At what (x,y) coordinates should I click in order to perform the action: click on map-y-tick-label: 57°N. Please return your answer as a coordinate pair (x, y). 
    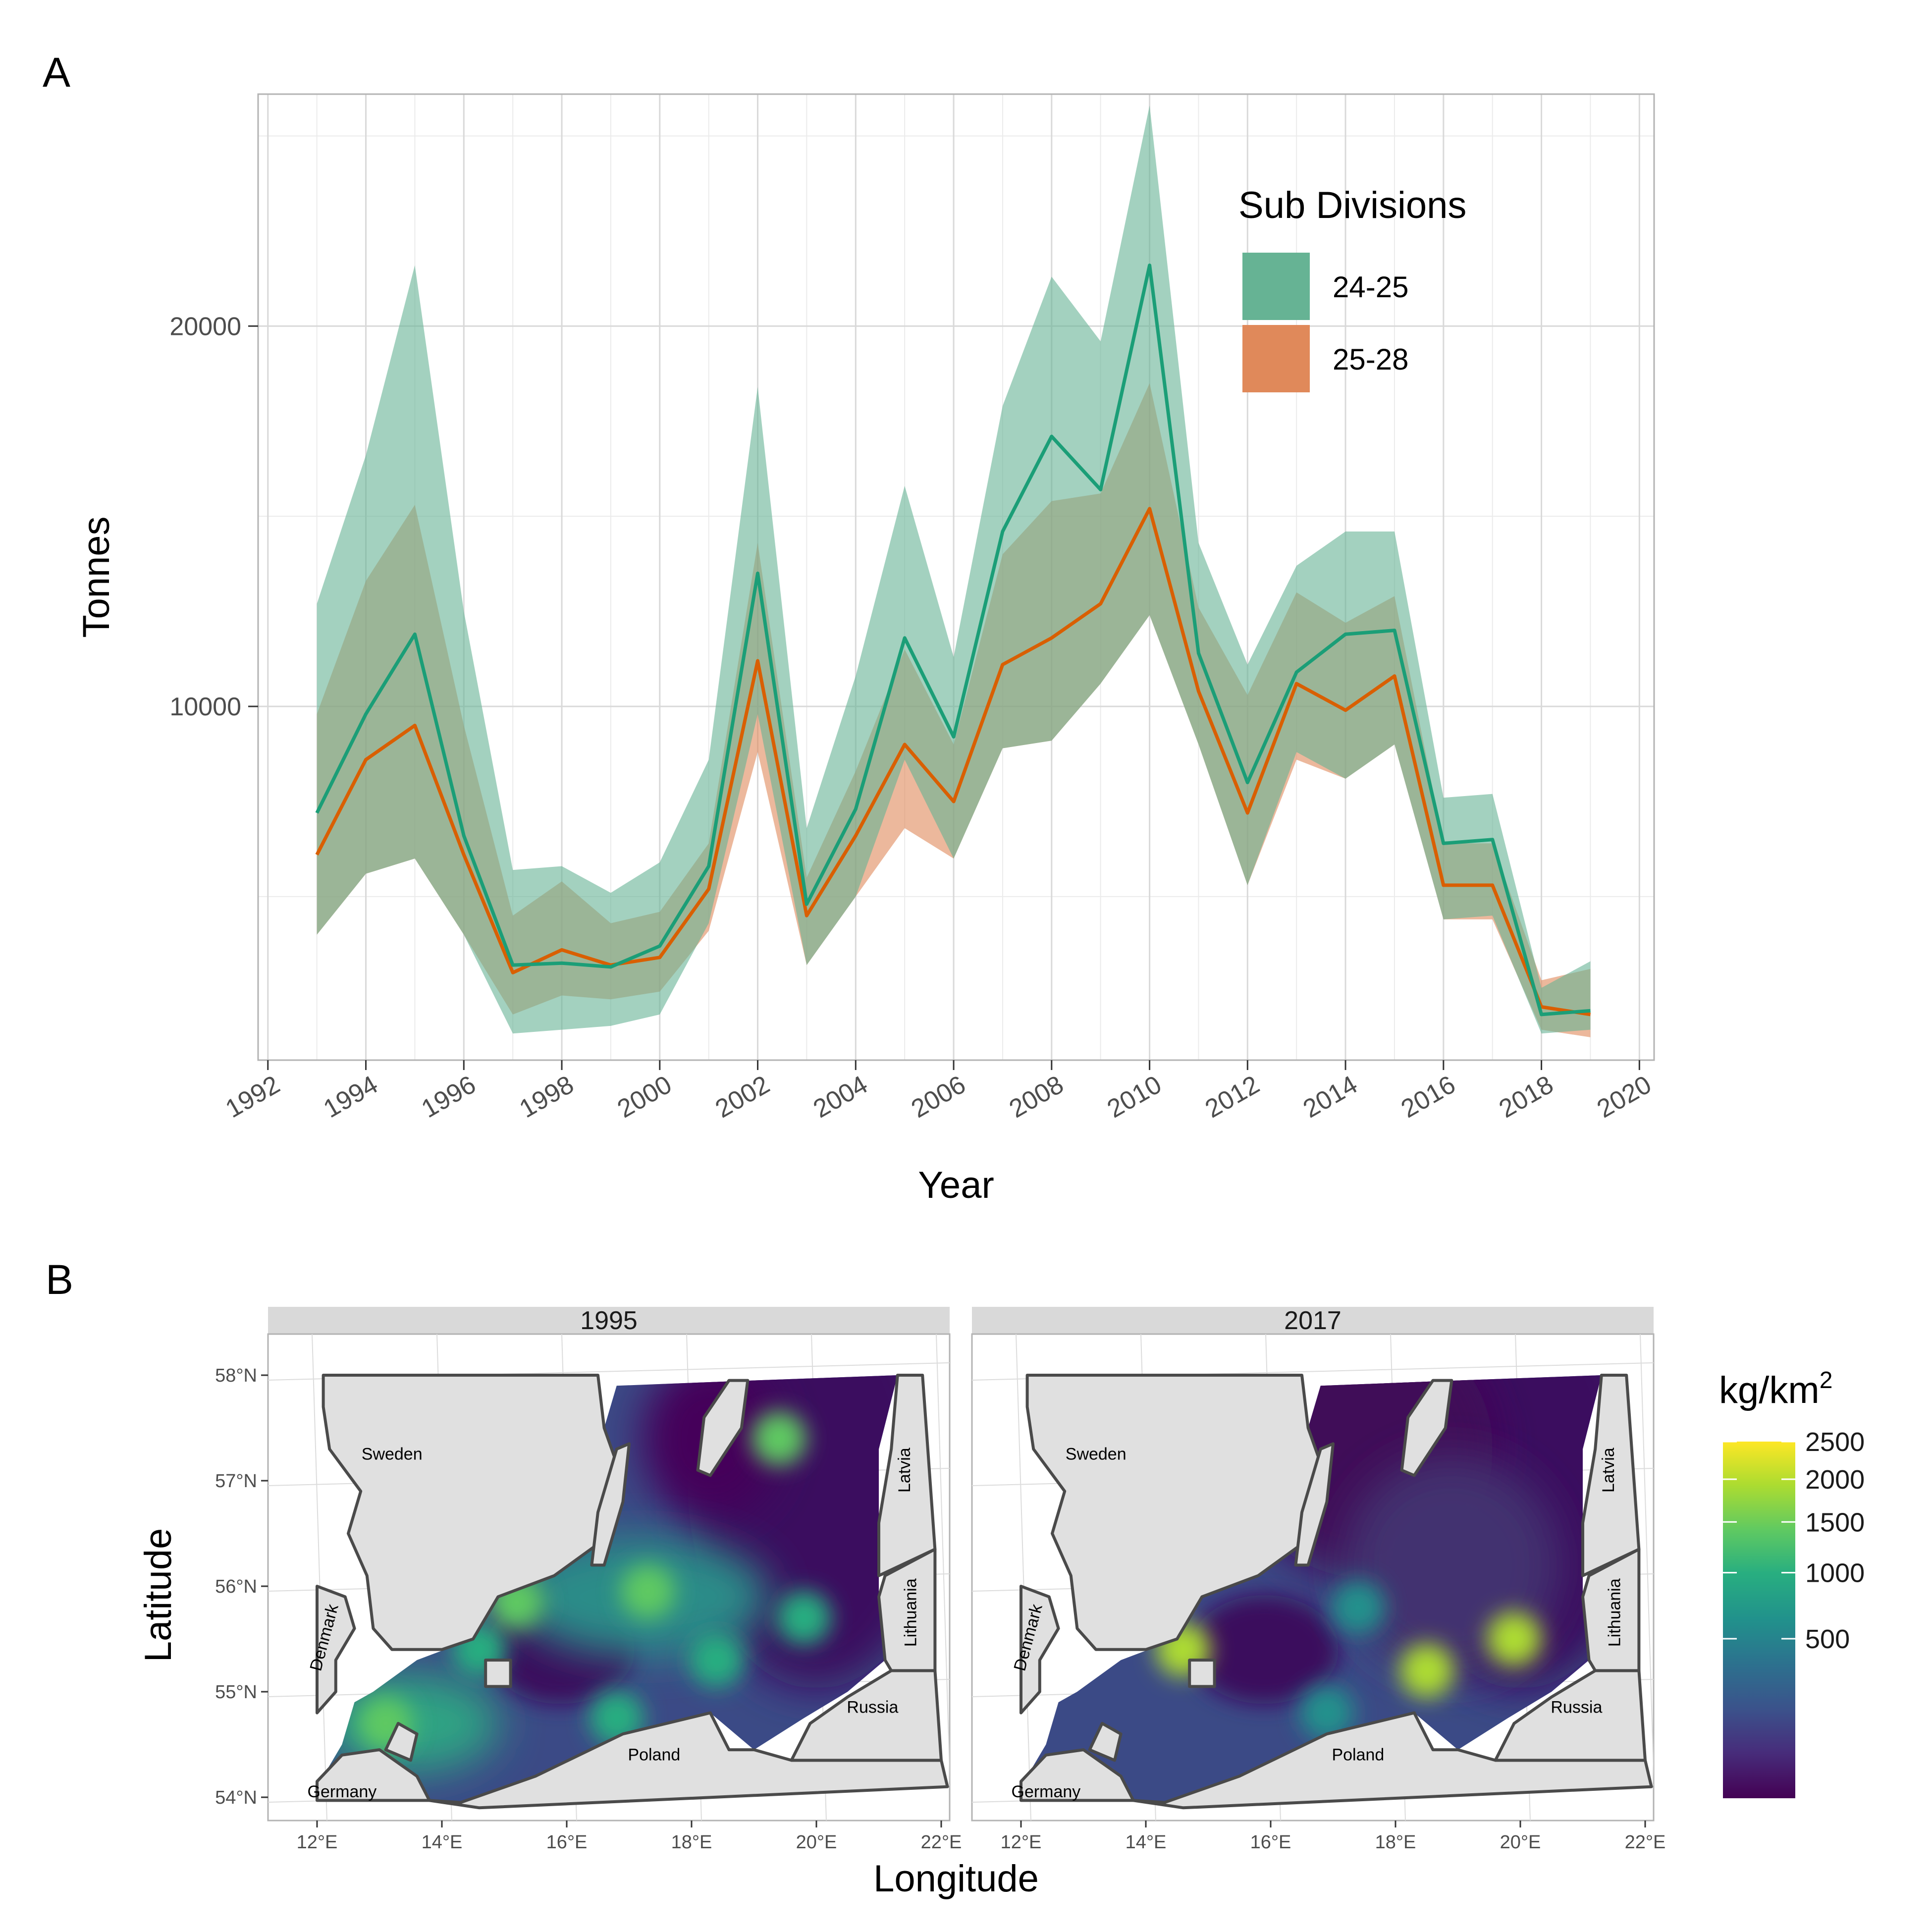
    Looking at the image, I should click on (236, 1482).